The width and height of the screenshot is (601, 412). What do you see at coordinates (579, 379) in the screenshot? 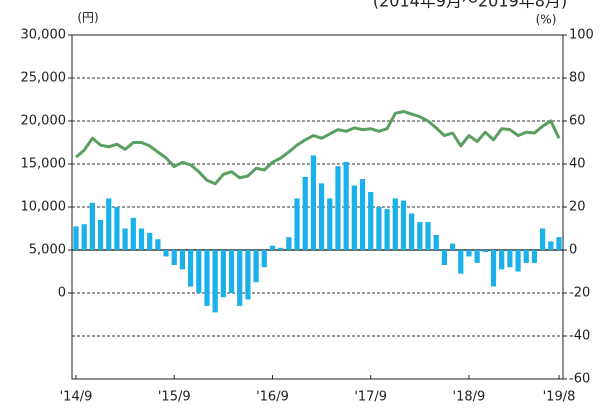
I see `y2-tick-label: -60` at bounding box center [579, 379].